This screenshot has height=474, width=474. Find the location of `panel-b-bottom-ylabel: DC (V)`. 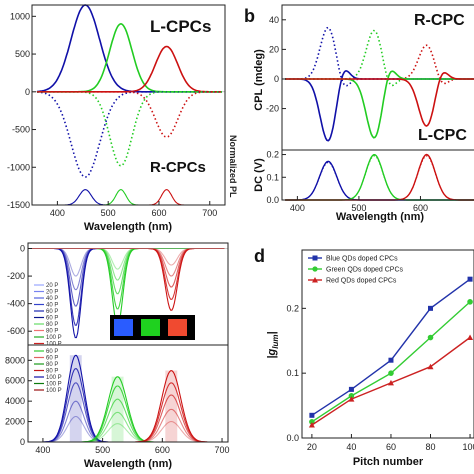

panel-b-bottom-ylabel: DC (V) is located at coordinates (259, 175).